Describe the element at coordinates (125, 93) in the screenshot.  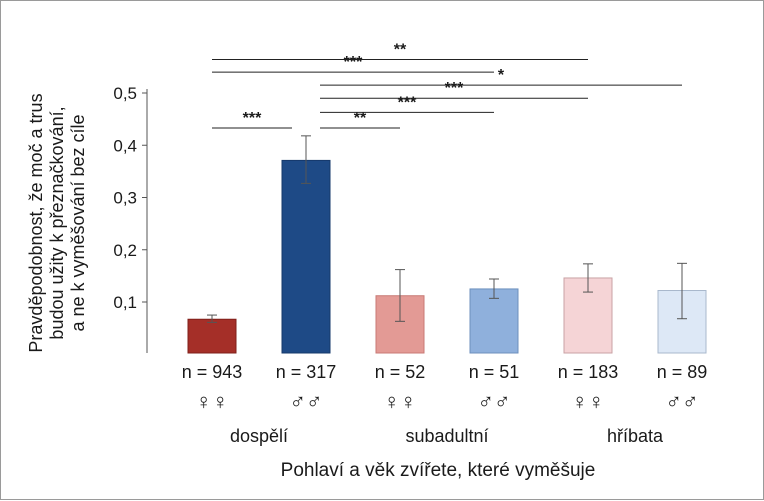
I see `y-tick-label: 0,5` at that location.